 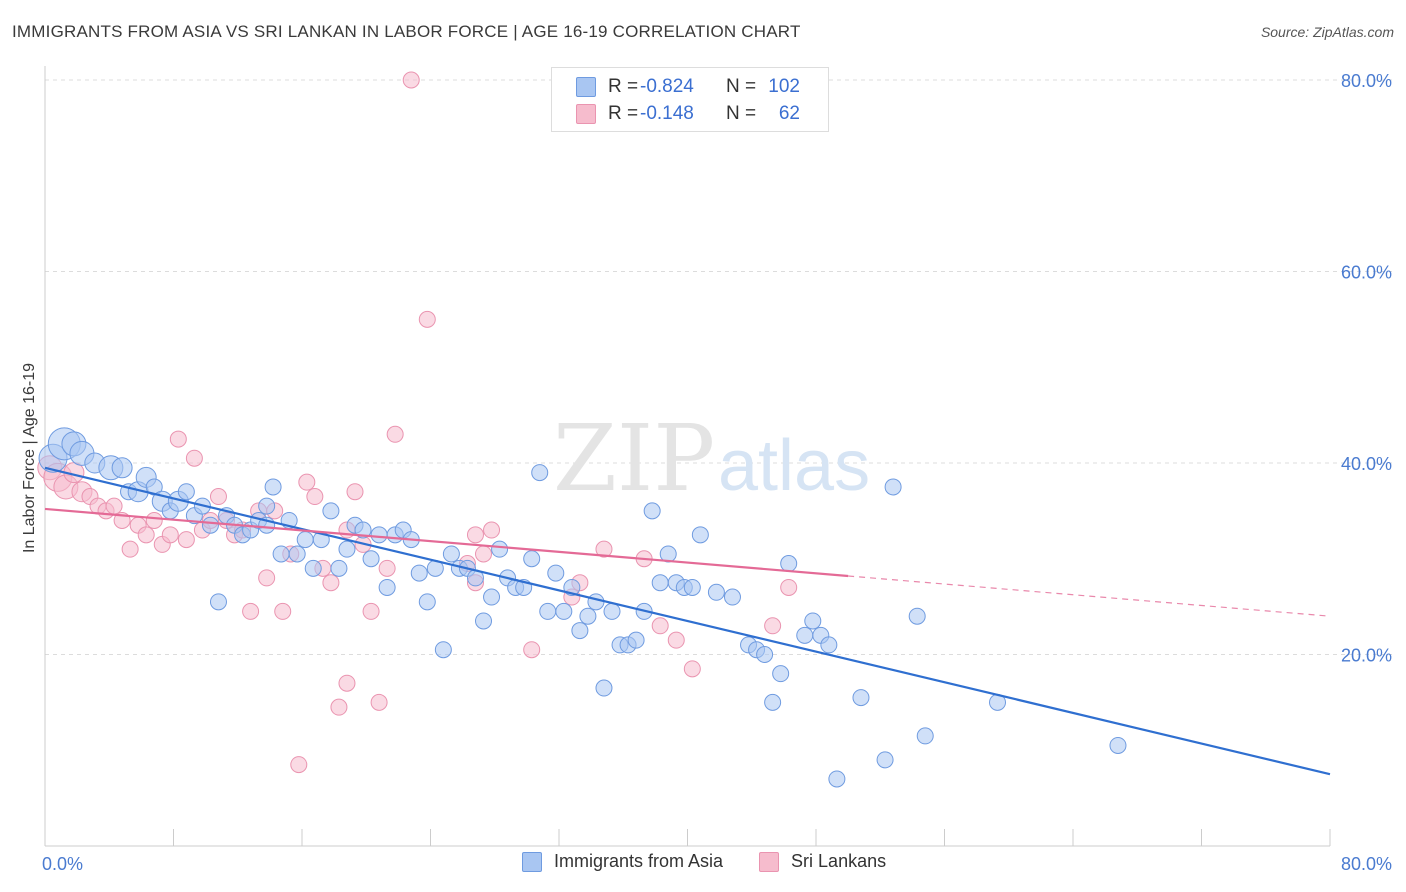 What do you see at coordinates (688, 114) in the screenshot?
I see `legend-row-sri-lankans: R = -0.148 N = 62` at bounding box center [688, 114].